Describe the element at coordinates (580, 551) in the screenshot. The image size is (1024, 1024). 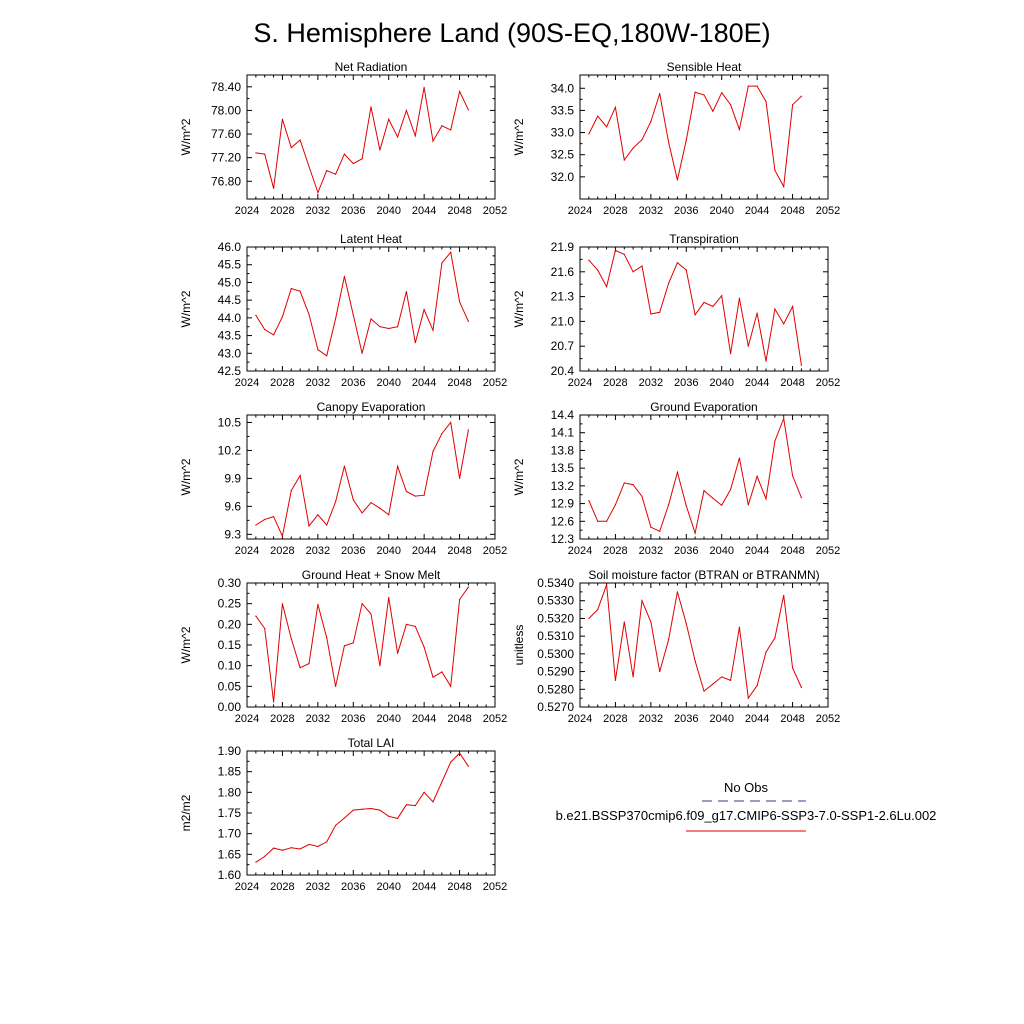
I see `x-tick-label: 2024` at that location.